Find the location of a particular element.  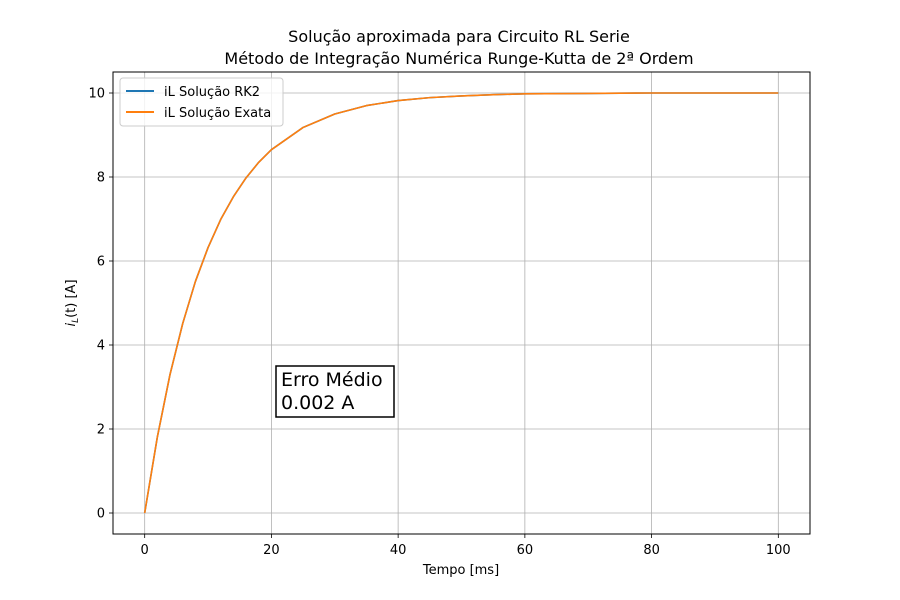

y-axis-label-sub: L is located at coordinates (76, 320).